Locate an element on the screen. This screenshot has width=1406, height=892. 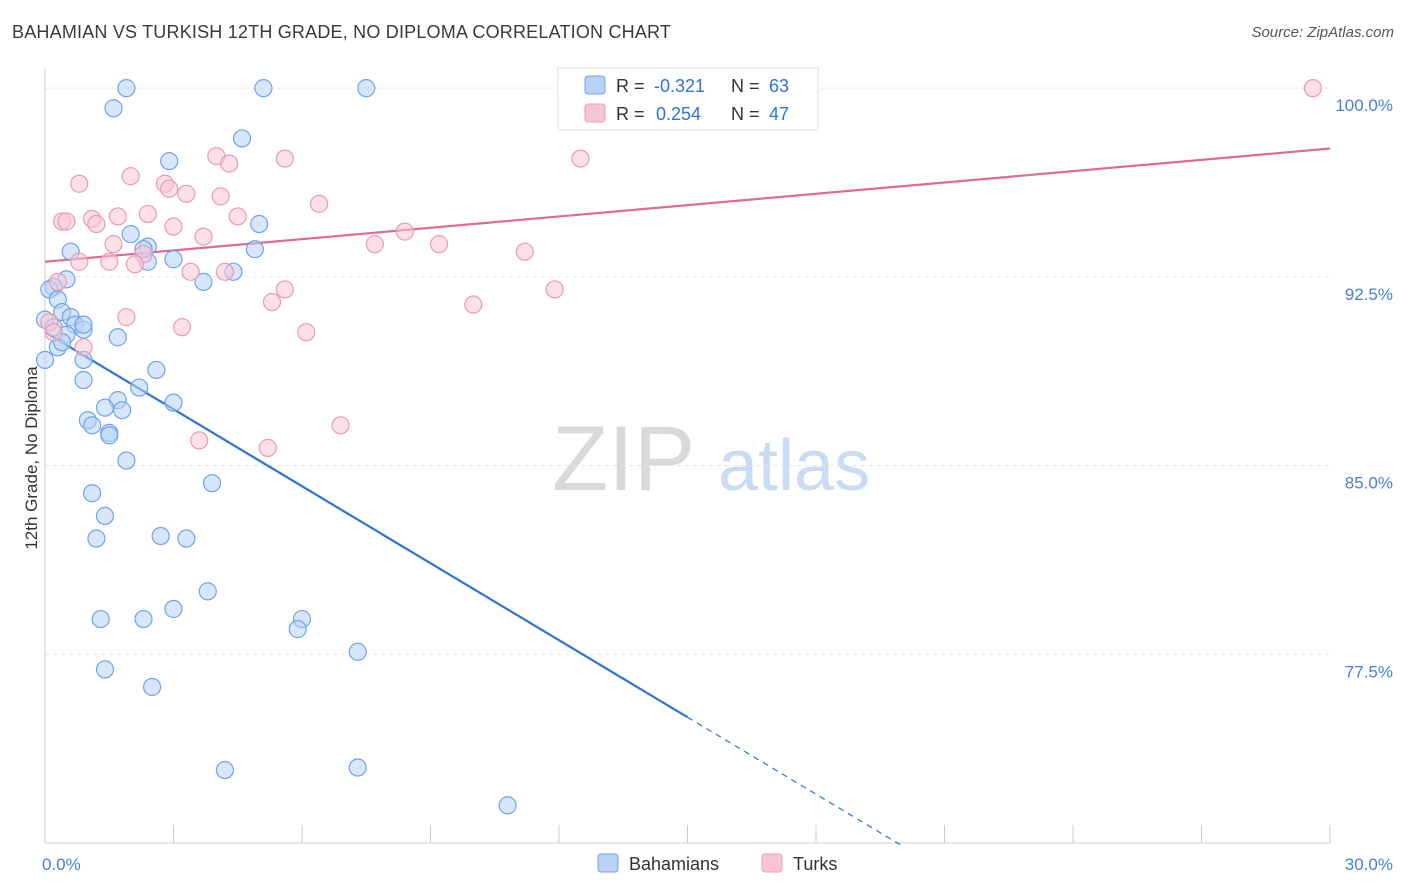
watermark-zip: ZIP is located at coordinates (623, 459).